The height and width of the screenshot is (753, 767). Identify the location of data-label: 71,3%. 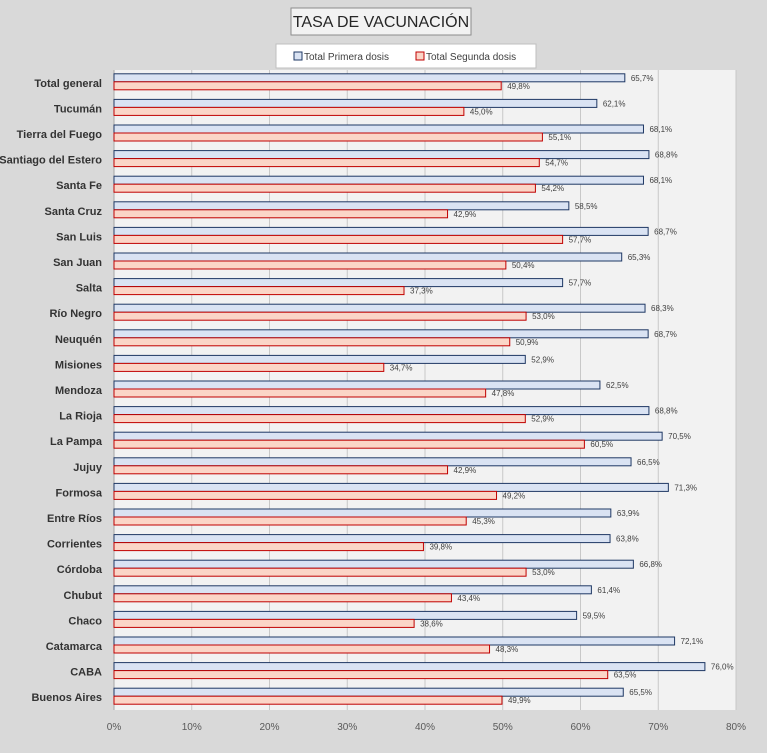
(685, 487).